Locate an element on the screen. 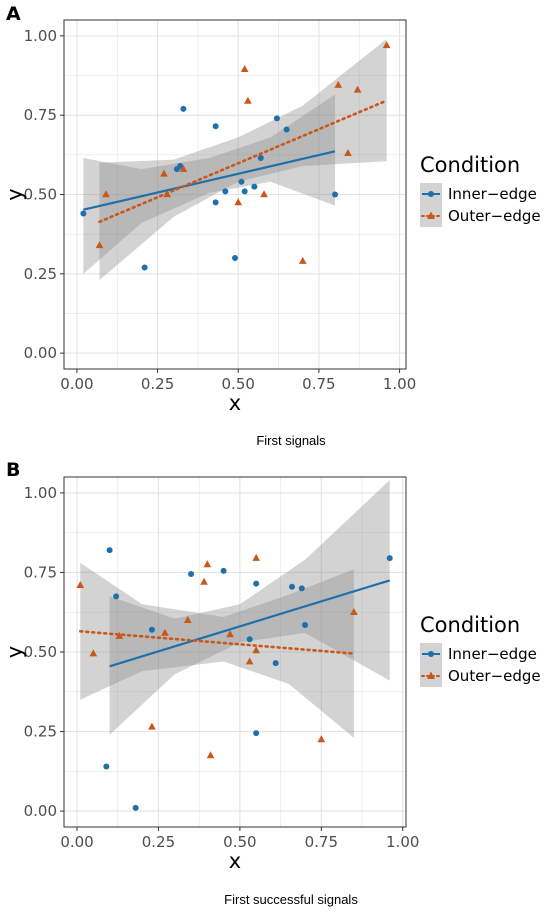 This screenshot has width=546, height=912. panela-y-axis-label: y is located at coordinates (14, 194).